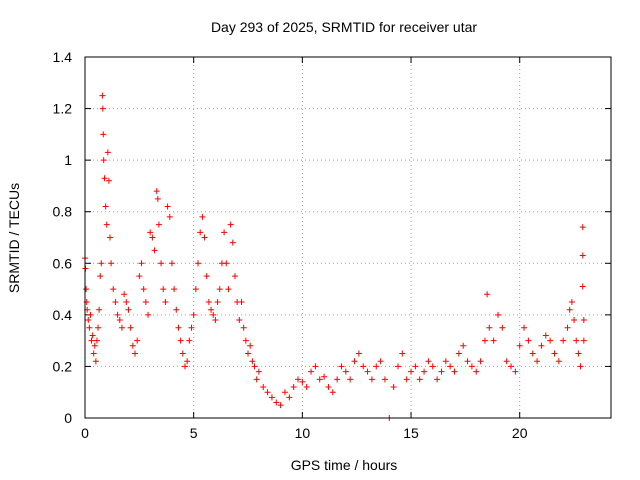 This screenshot has width=640, height=480. Describe the element at coordinates (344, 465) in the screenshot. I see `x-axis-label: GPS time / hours` at that location.